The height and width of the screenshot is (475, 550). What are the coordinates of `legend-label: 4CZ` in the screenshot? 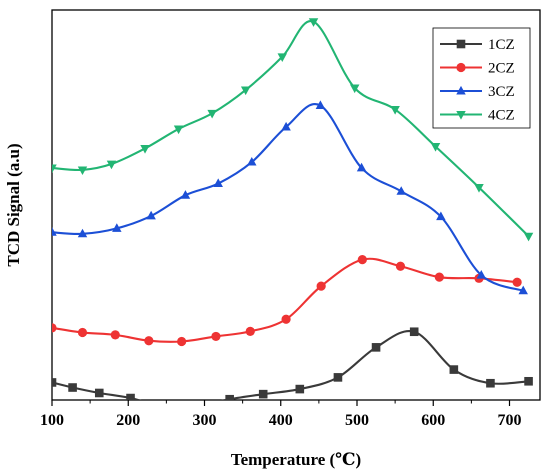 It's located at (501, 116).